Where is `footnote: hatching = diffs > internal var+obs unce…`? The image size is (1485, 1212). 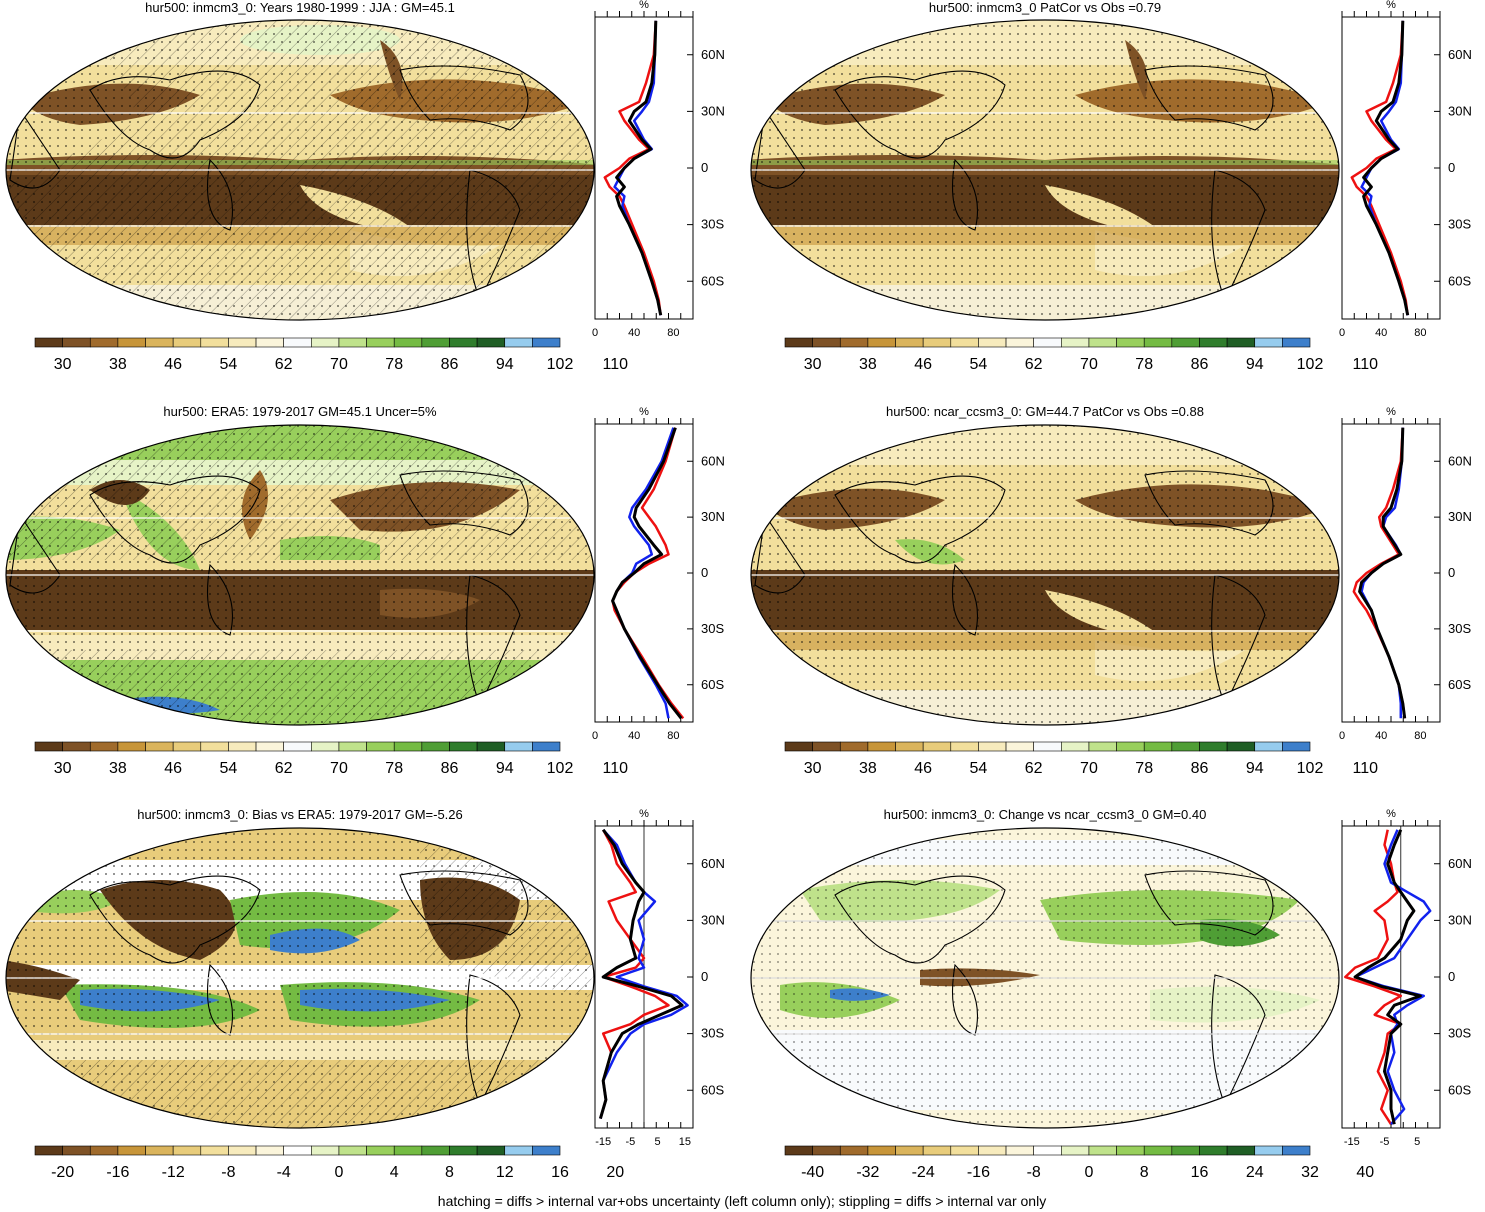 footnote: hatching = diffs > internal var+obs unce… is located at coordinates (742, 1201).